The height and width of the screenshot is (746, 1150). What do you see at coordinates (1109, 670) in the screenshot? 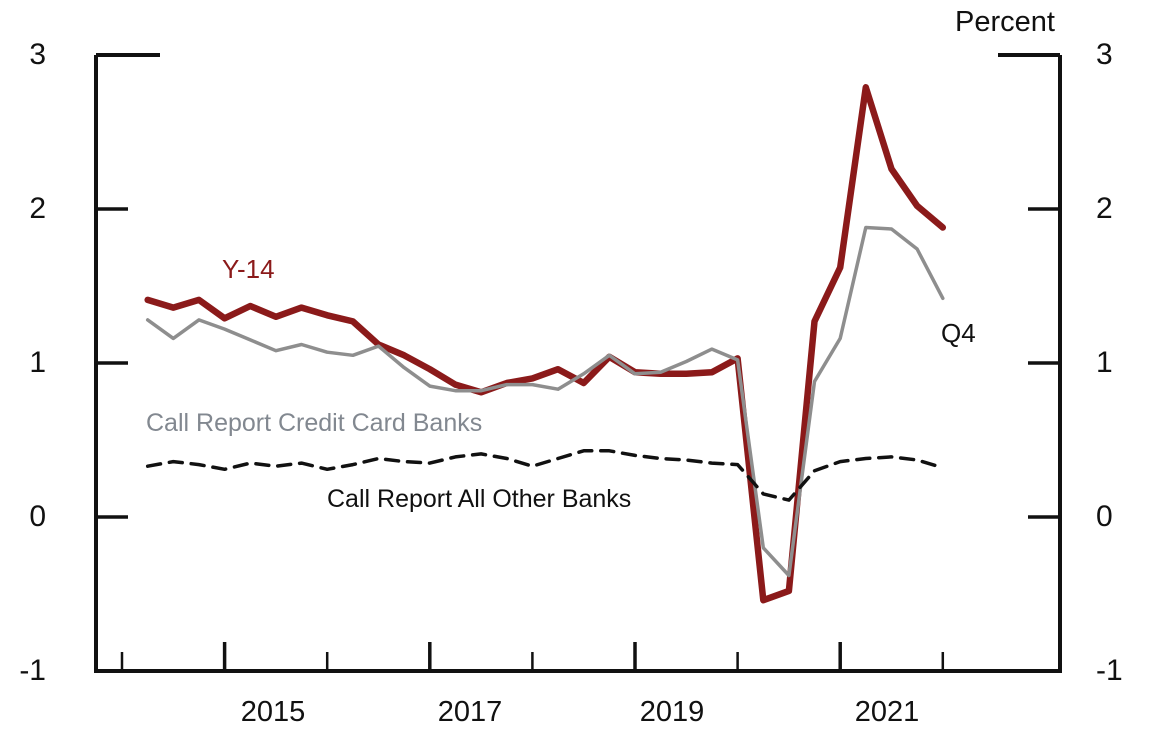
I see `y-tick-label-right-neg1: -1` at bounding box center [1109, 670].